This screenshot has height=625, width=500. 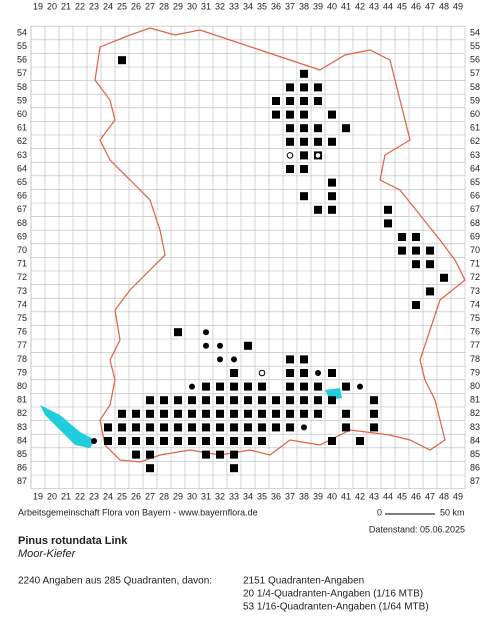 What do you see at coordinates (290, 496) in the screenshot?
I see `column-label: 37` at bounding box center [290, 496].